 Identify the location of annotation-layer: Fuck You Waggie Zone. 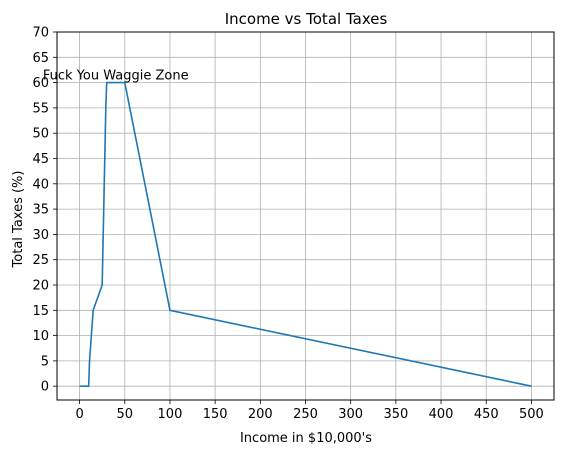
(116, 76).